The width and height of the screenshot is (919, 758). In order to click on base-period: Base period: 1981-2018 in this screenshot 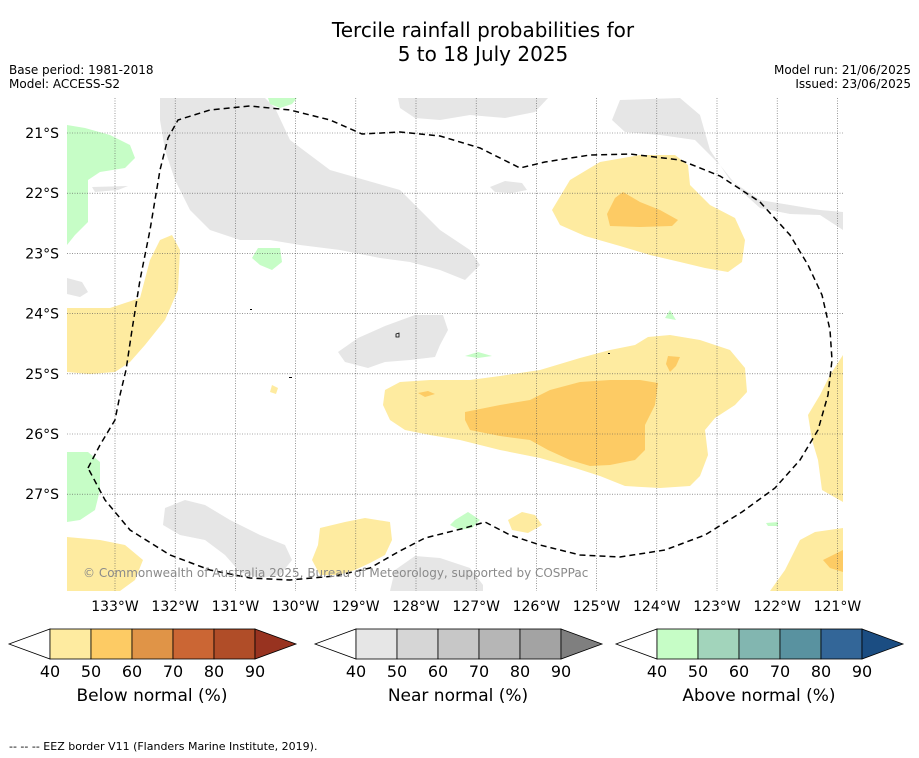, I will do `click(81, 70)`.